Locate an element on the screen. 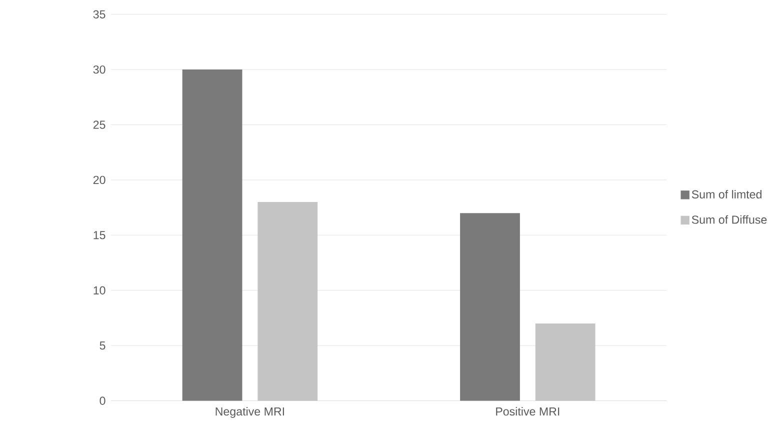 Image resolution: width=772 pixels, height=440 pixels. x-tick-label: Negative MRI is located at coordinates (250, 412).